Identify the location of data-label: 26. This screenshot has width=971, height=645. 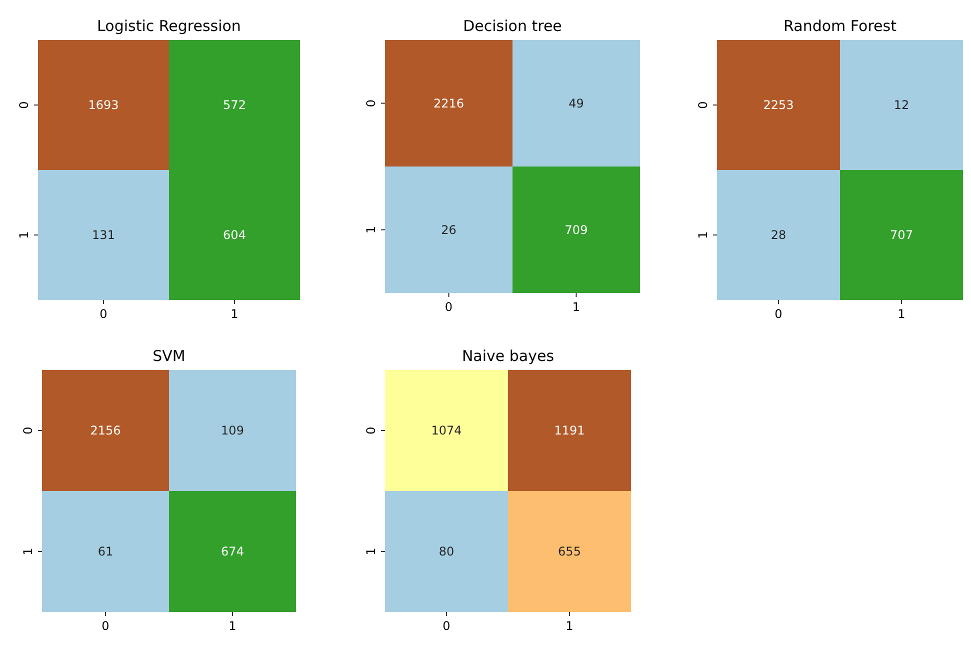
(448, 229).